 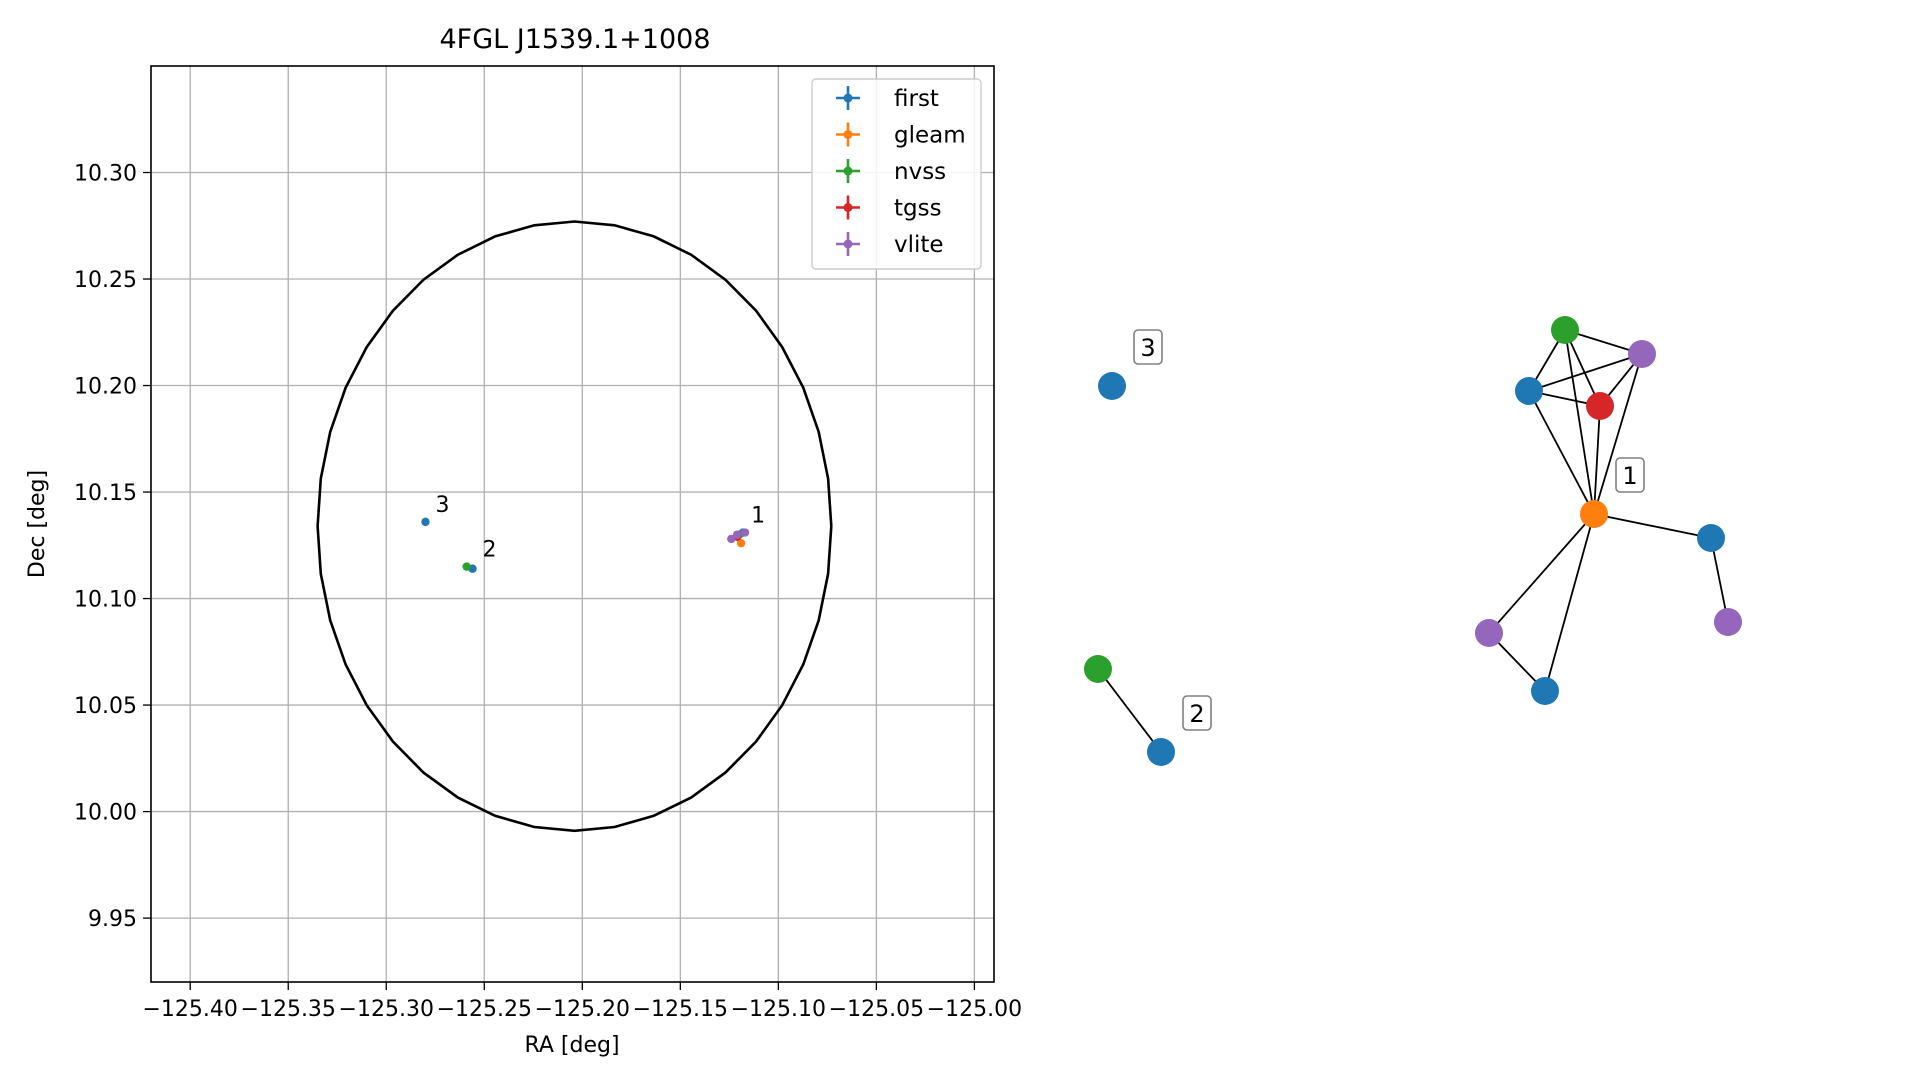 What do you see at coordinates (848, 171) in the screenshot?
I see `legend-dot-nvss` at bounding box center [848, 171].